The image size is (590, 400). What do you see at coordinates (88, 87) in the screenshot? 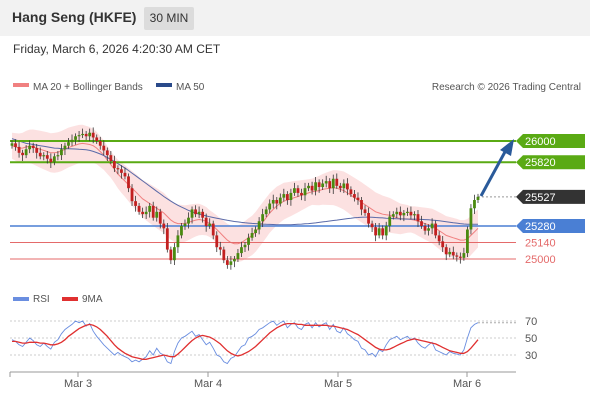
I see `bollinger-legend-label: MA 20 + Bollinger Bands` at bounding box center [88, 87].